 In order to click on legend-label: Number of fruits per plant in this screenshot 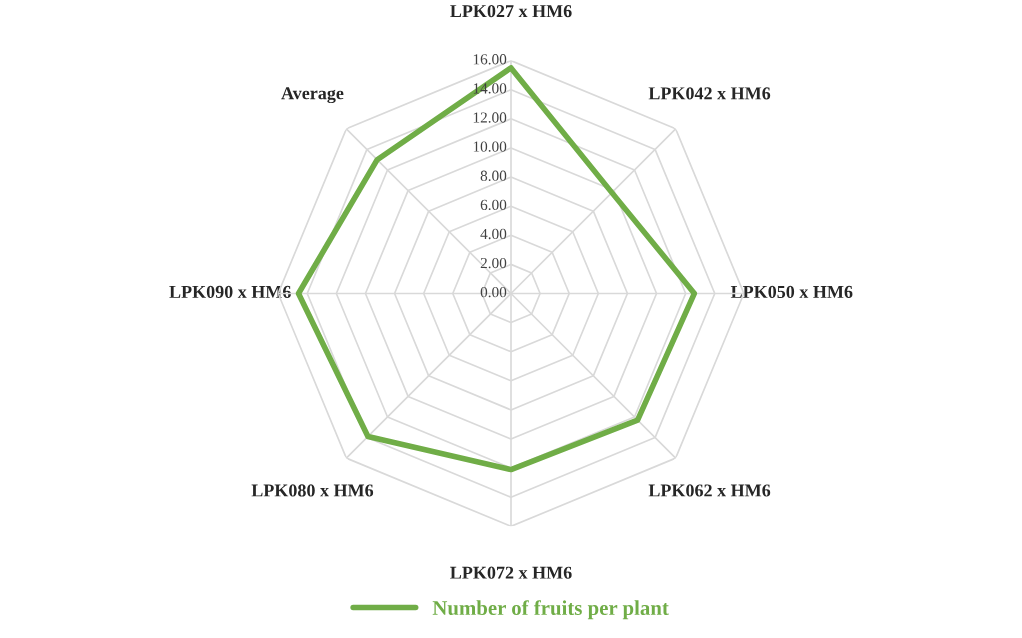, I will do `click(550, 610)`.